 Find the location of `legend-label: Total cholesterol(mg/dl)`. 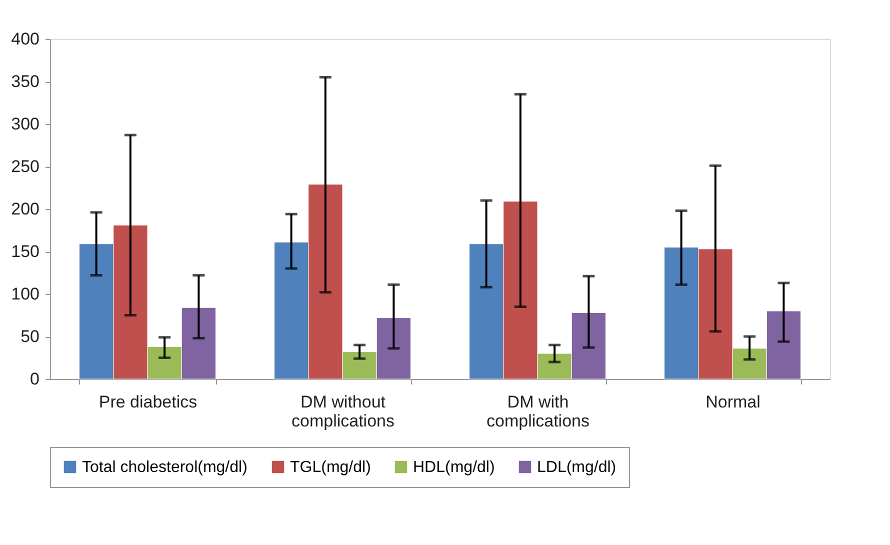

legend-label: Total cholesterol(mg/dl) is located at coordinates (165, 467).